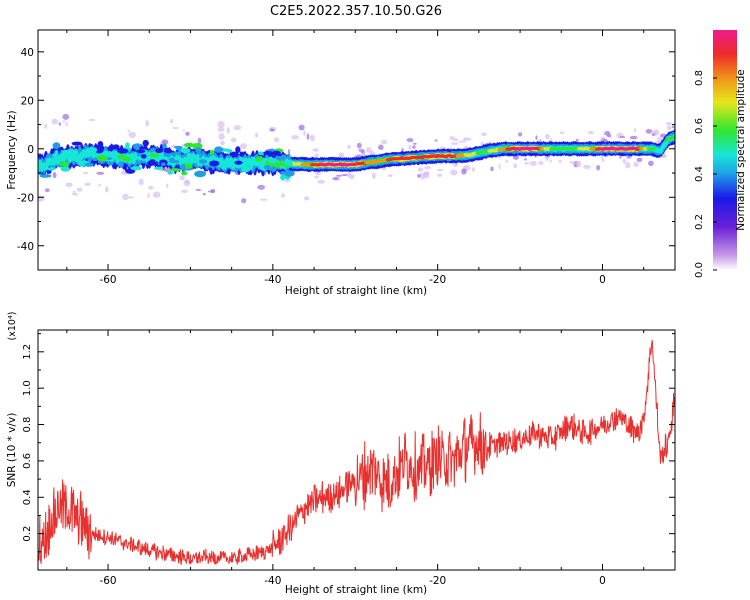 The height and width of the screenshot is (600, 750). What do you see at coordinates (25, 247) in the screenshot?
I see `y-tick-label: -40` at bounding box center [25, 247].